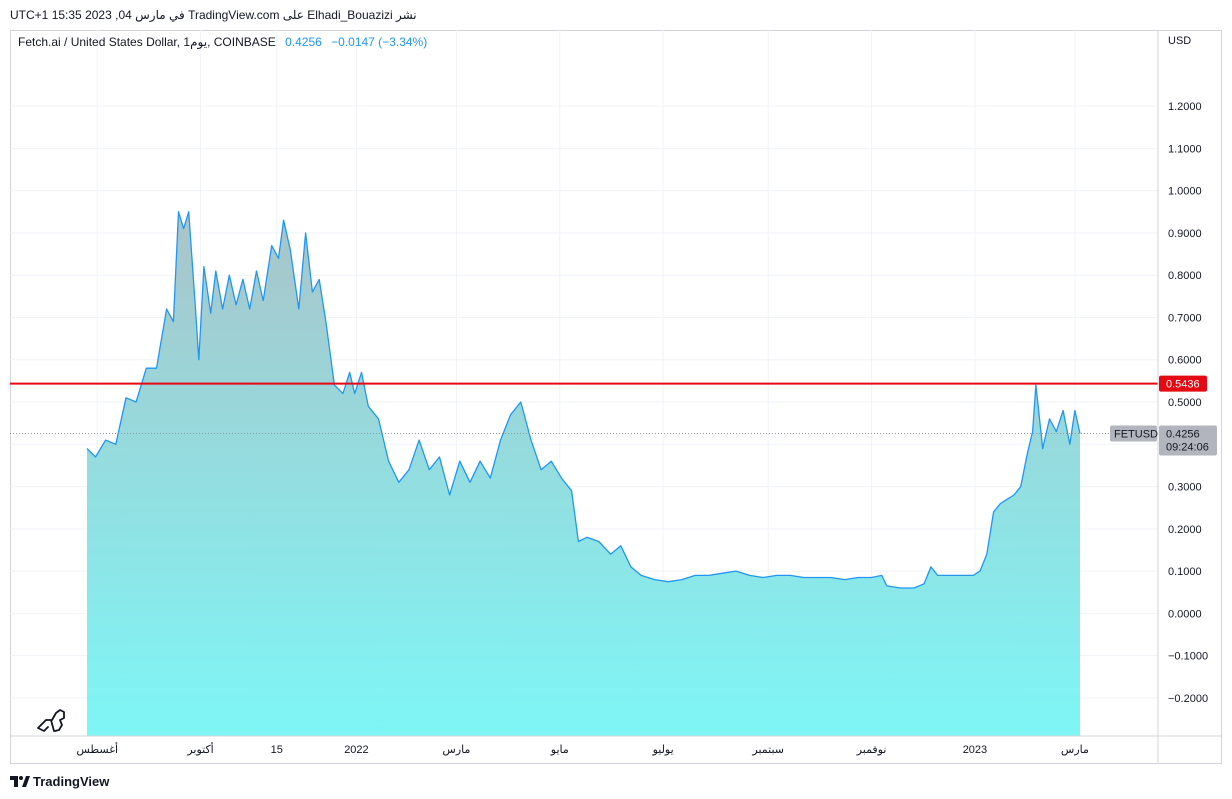 Image resolution: width=1232 pixels, height=799 pixels. I want to click on brand-name: TradingView, so click(71, 781).